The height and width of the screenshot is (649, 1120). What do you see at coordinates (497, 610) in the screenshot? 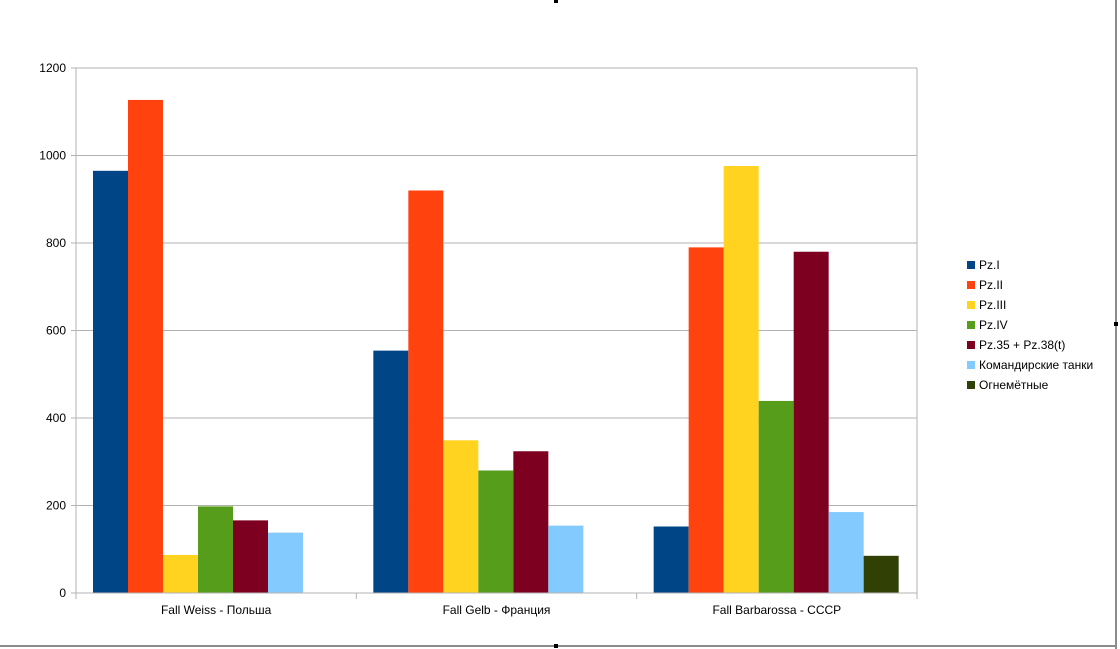
I see `x-tick-label: Fall Gelb - Франция` at bounding box center [497, 610].